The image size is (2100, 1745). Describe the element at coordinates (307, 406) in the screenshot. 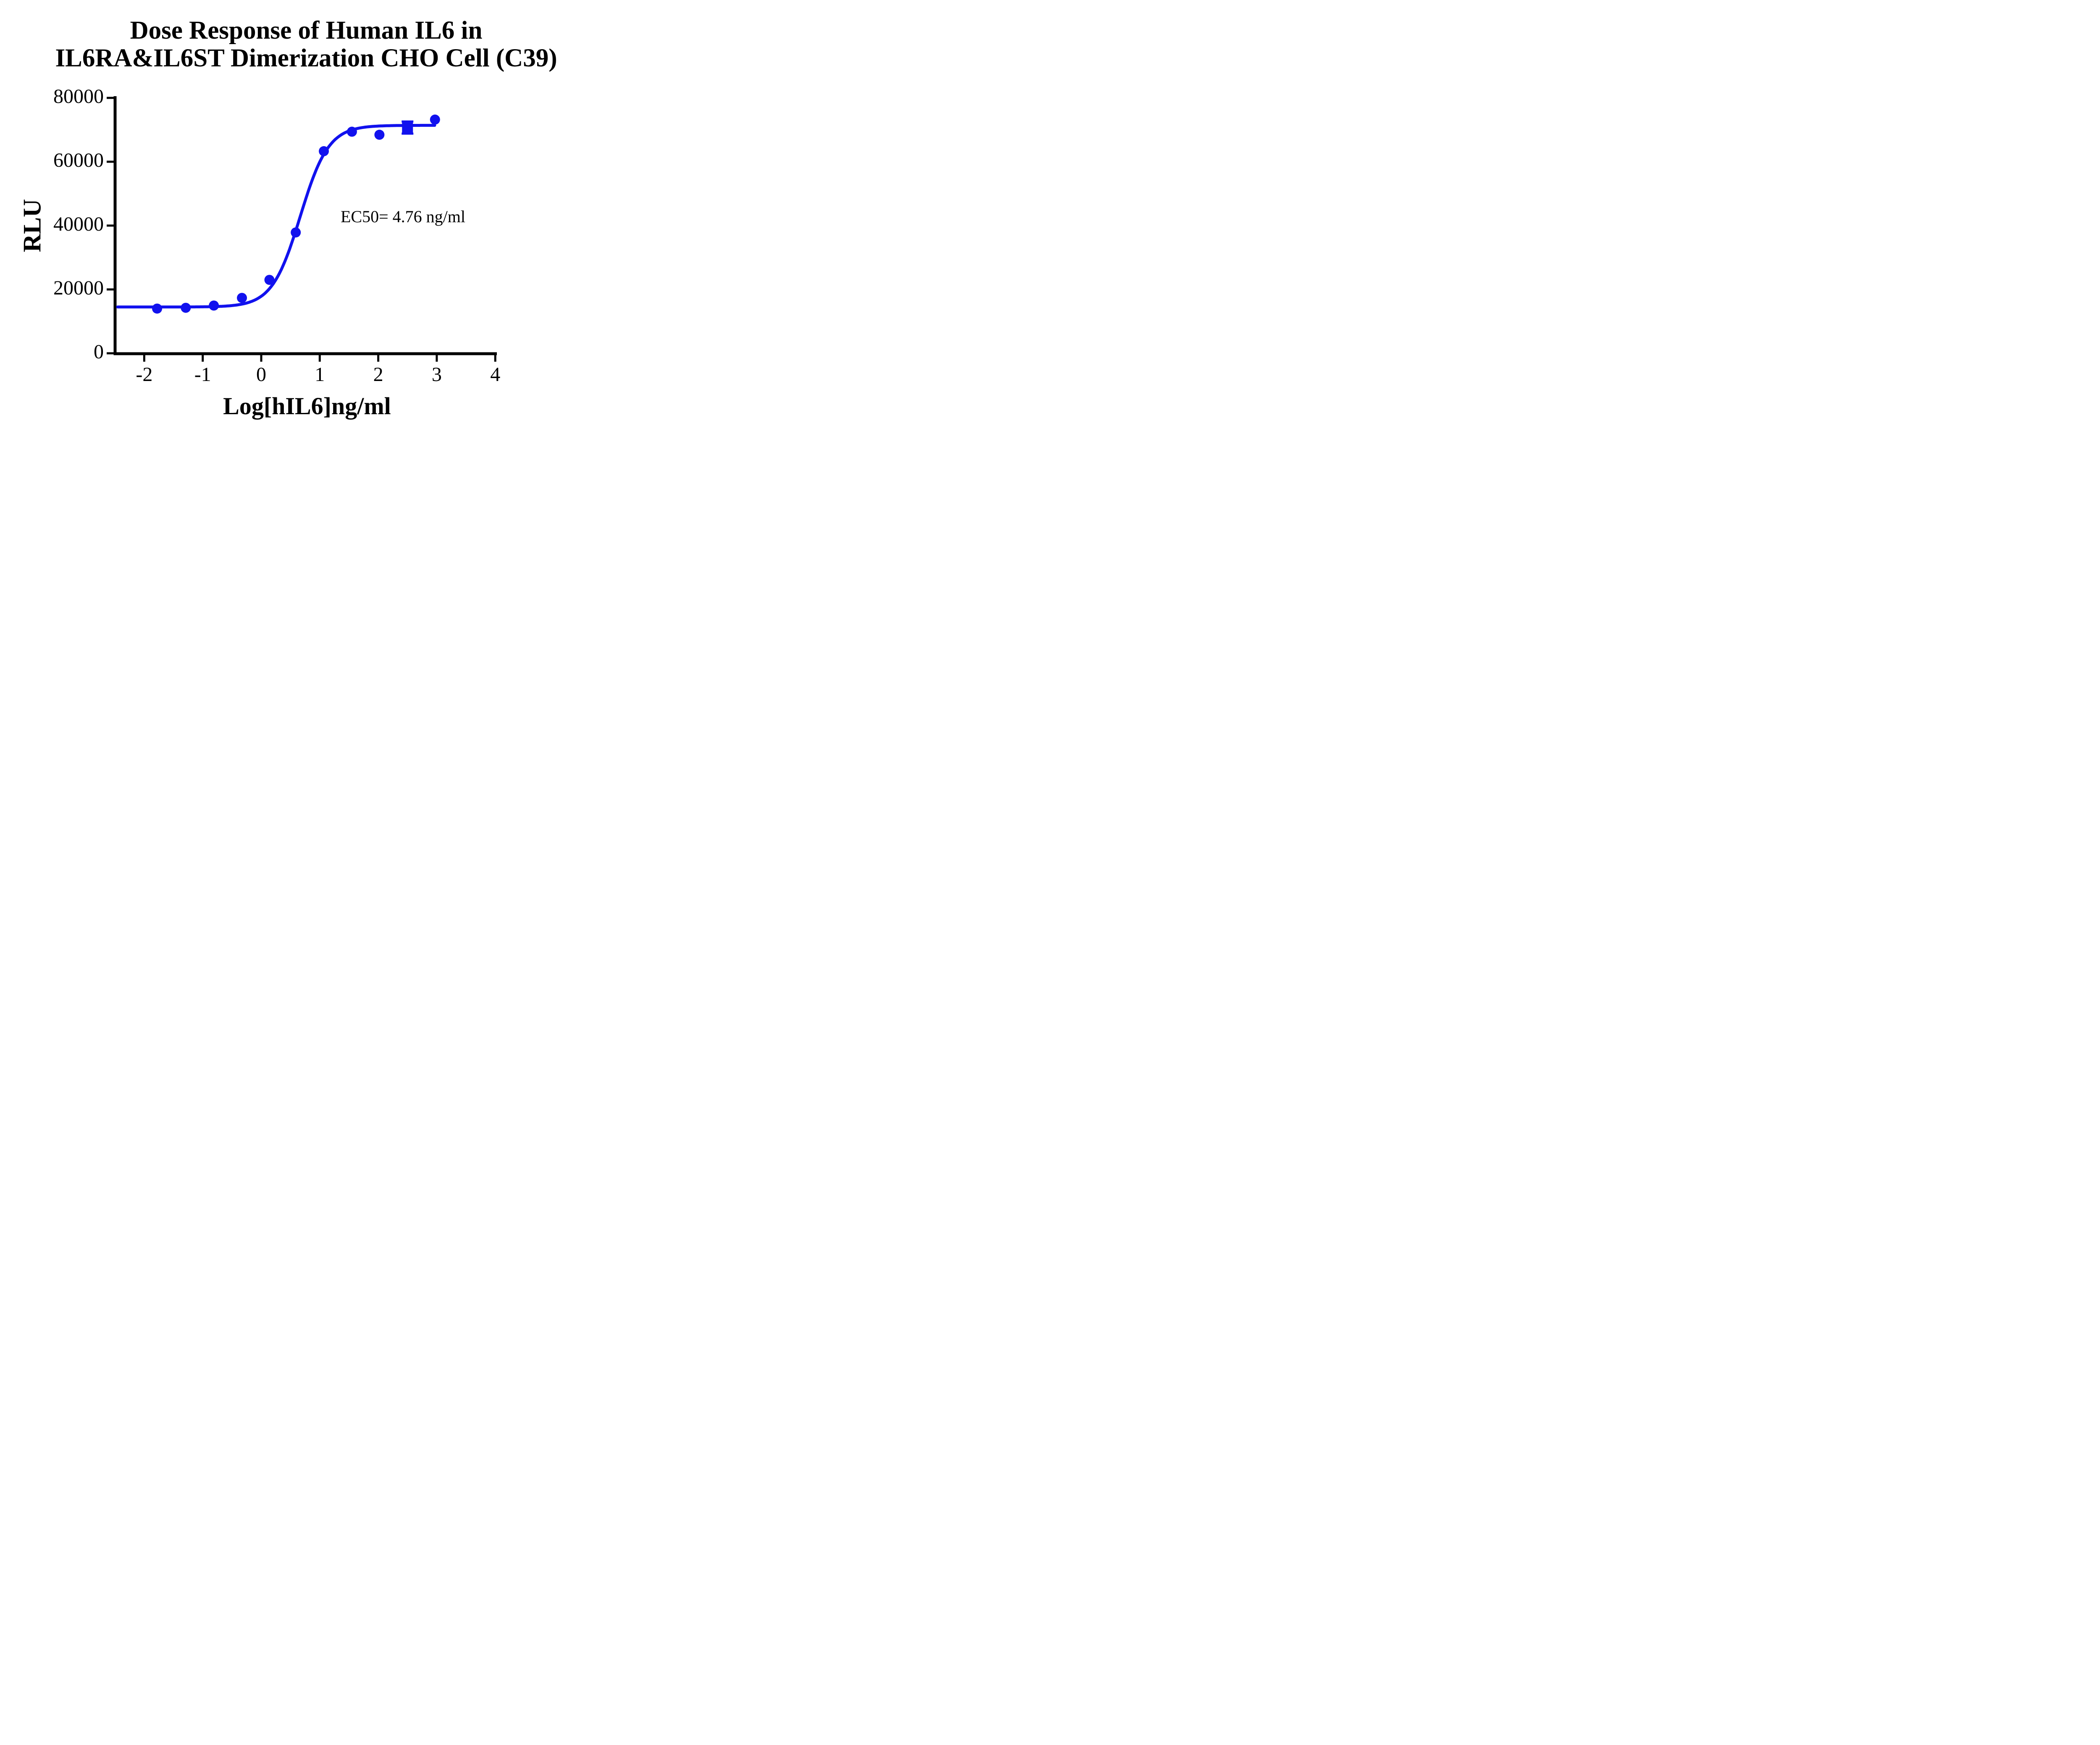

I see `x-axis-title: Log[hIL6]ng/ml` at that location.